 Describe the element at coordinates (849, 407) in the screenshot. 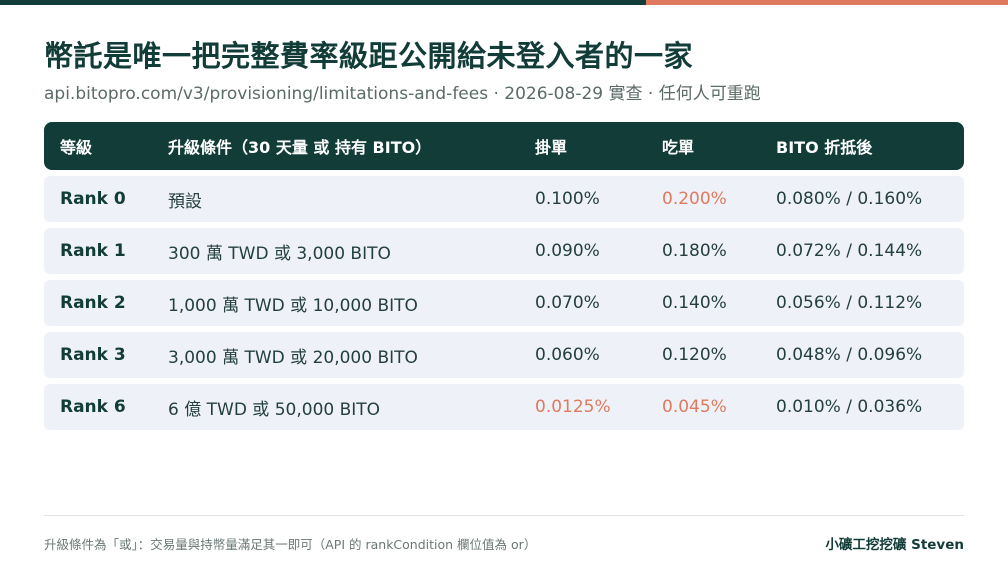

I see `bito-discount-cell: 0.010% / 0.036%` at that location.